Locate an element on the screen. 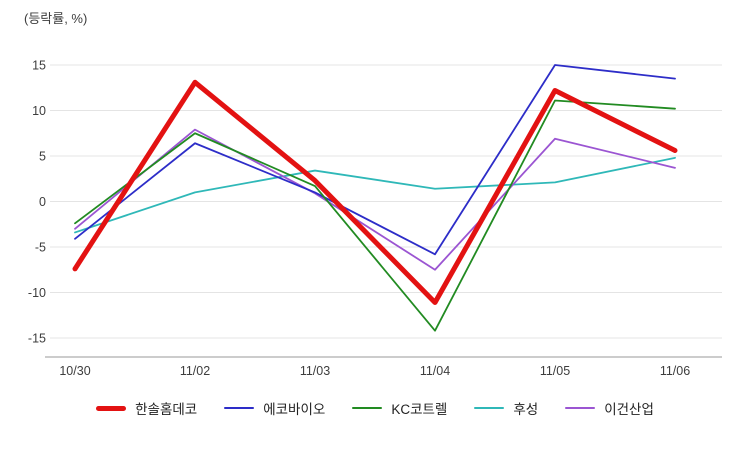 Image resolution: width=750 pixels, height=450 pixels. y-axis-tick-label: -5 is located at coordinates (40, 248).